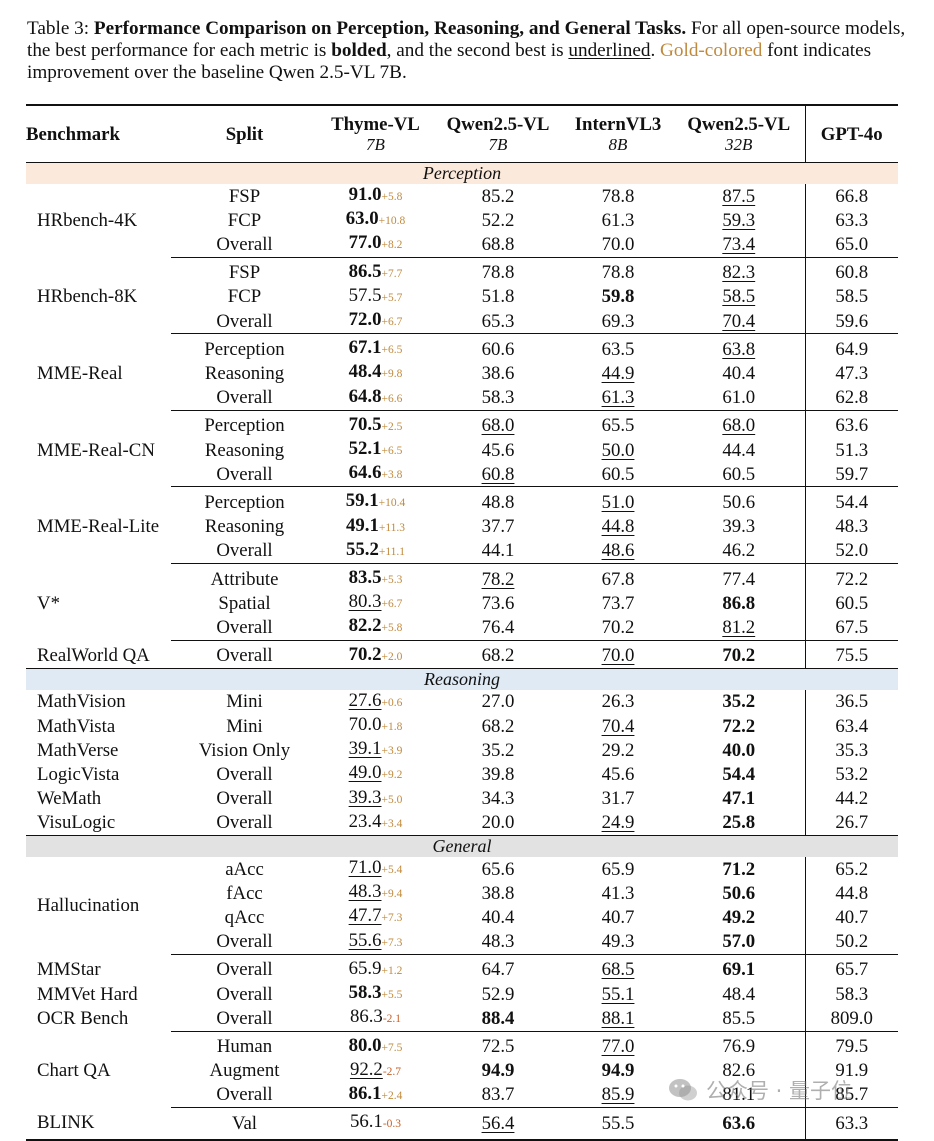 The image size is (934, 1141). What do you see at coordinates (618, 297) in the screenshot?
I see `value-intern: 59.8` at bounding box center [618, 297].